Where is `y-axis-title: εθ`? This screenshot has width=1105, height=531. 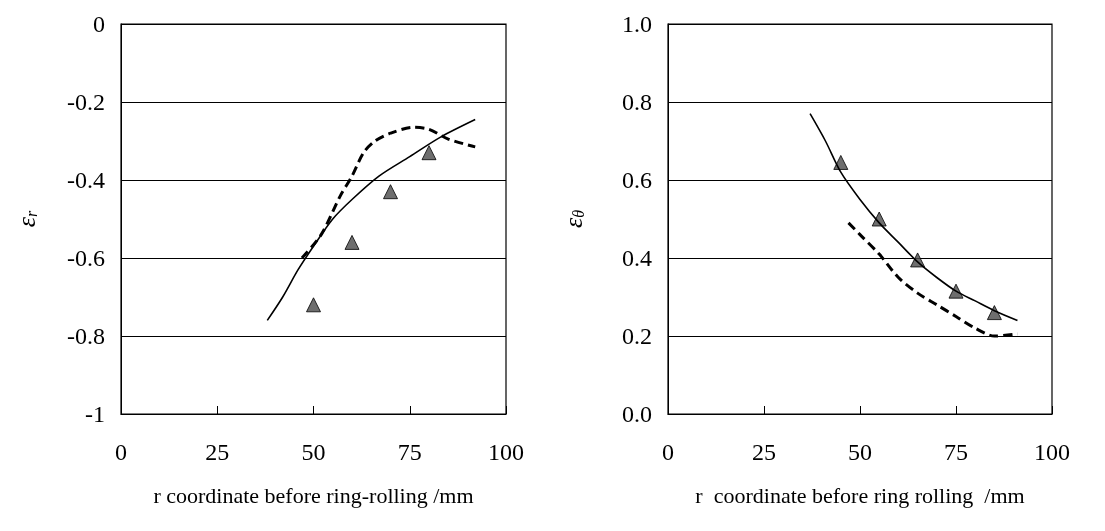 y-axis-title: εθ is located at coordinates (573, 219).